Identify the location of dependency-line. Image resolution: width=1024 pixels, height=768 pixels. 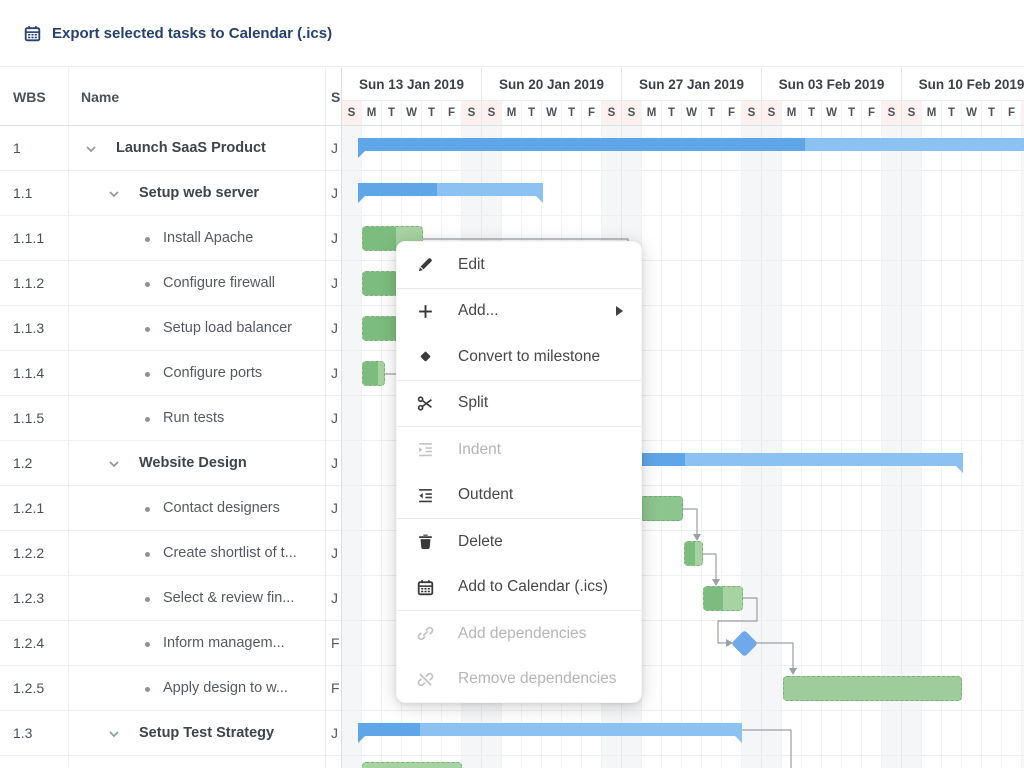
(710, 567).